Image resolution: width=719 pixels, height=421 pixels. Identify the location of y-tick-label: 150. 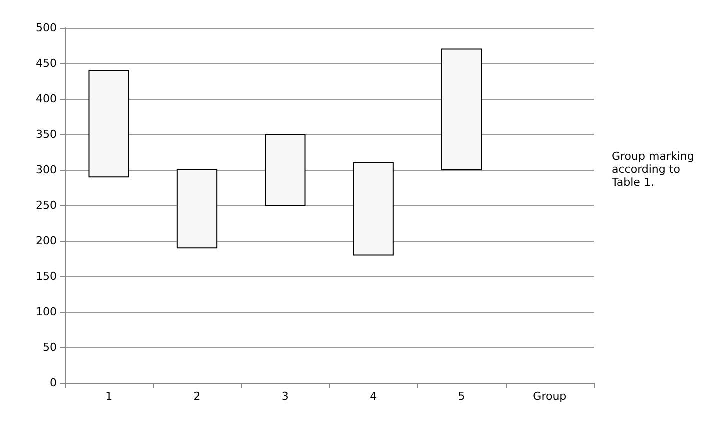
(46, 276).